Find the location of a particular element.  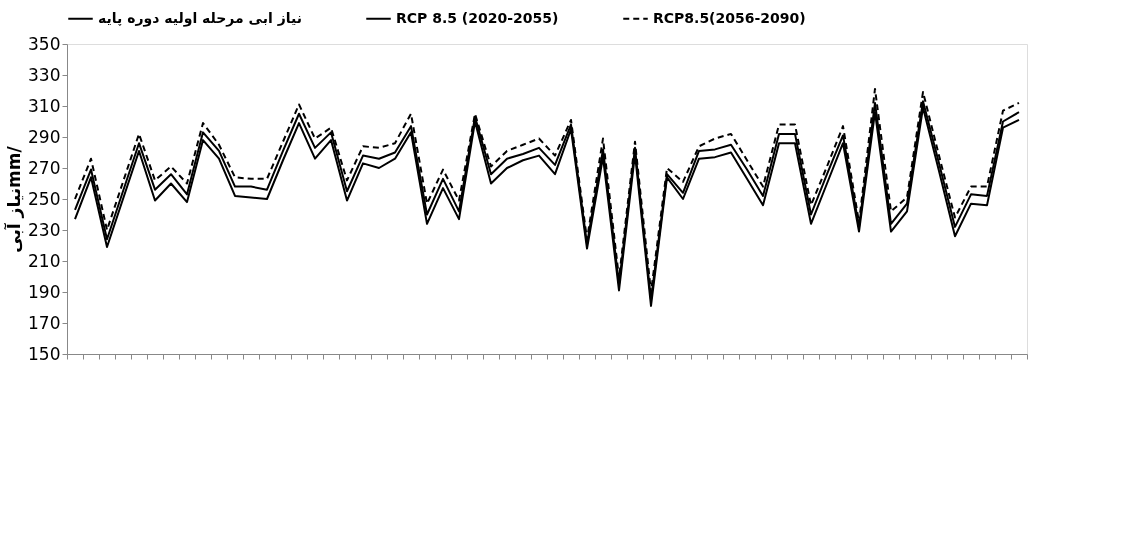

y-tick-label: 330 is located at coordinates (44, 74).